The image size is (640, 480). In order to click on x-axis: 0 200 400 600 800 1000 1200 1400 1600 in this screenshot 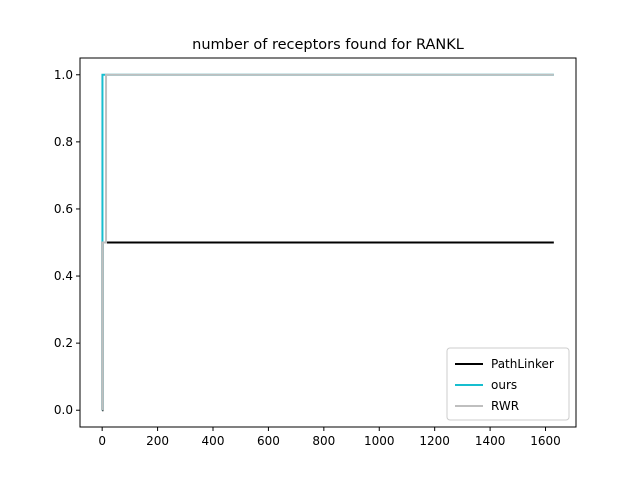, I will do `click(329, 437)`.